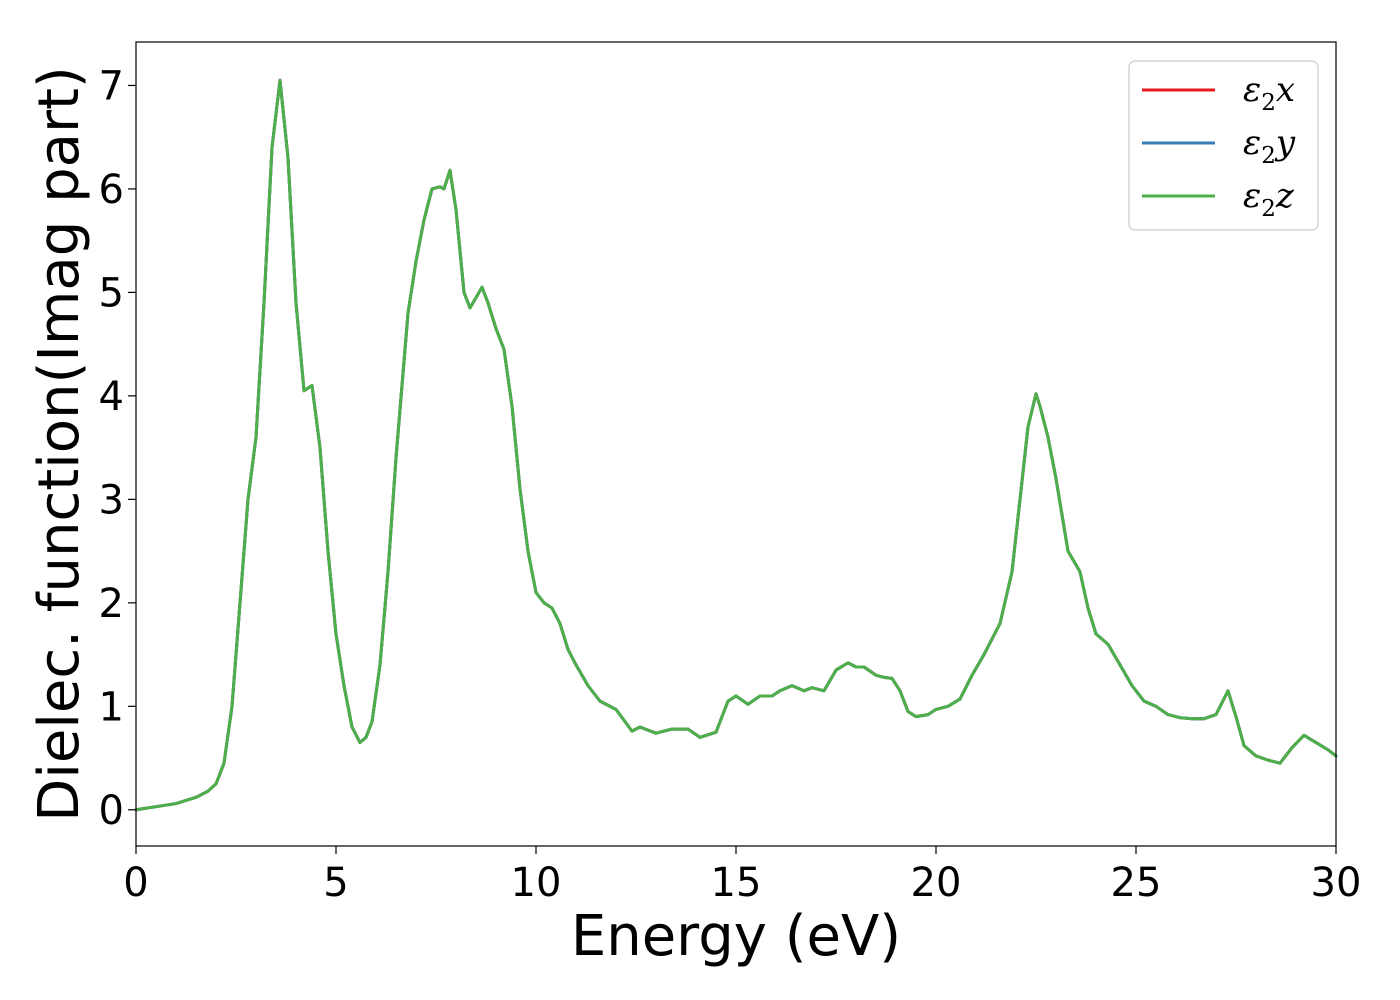 Image resolution: width=1400 pixels, height=1000 pixels. I want to click on x-tick-label: 20, so click(936, 883).